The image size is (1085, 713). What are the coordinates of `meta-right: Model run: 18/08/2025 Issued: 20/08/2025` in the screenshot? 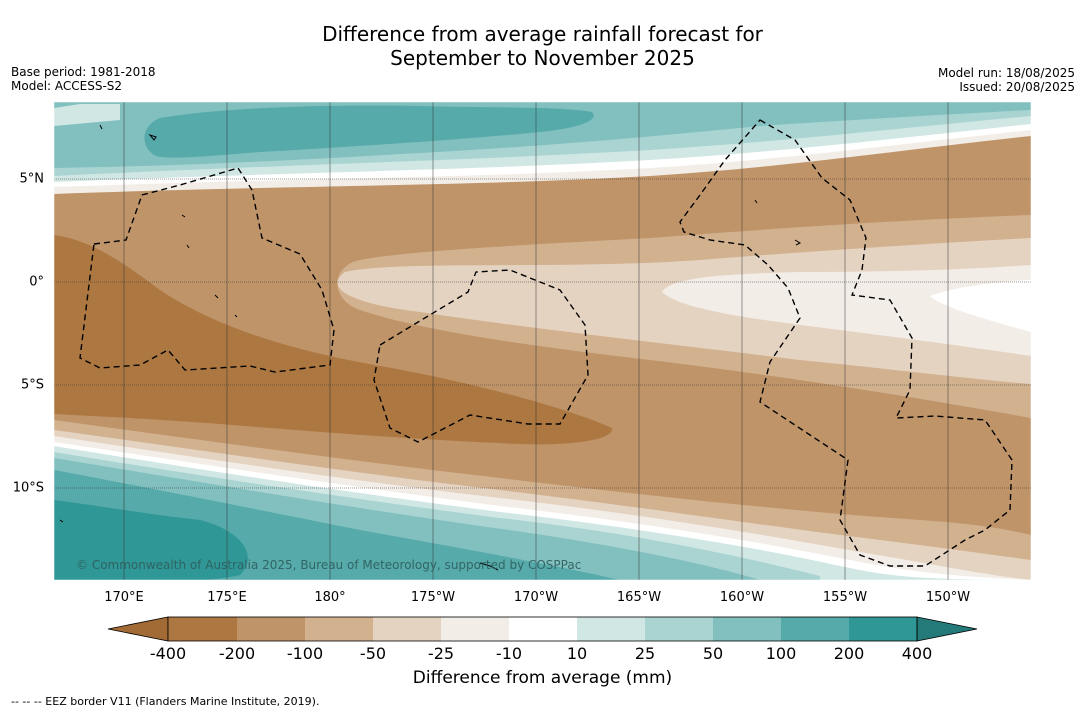 It's located at (1006, 80).